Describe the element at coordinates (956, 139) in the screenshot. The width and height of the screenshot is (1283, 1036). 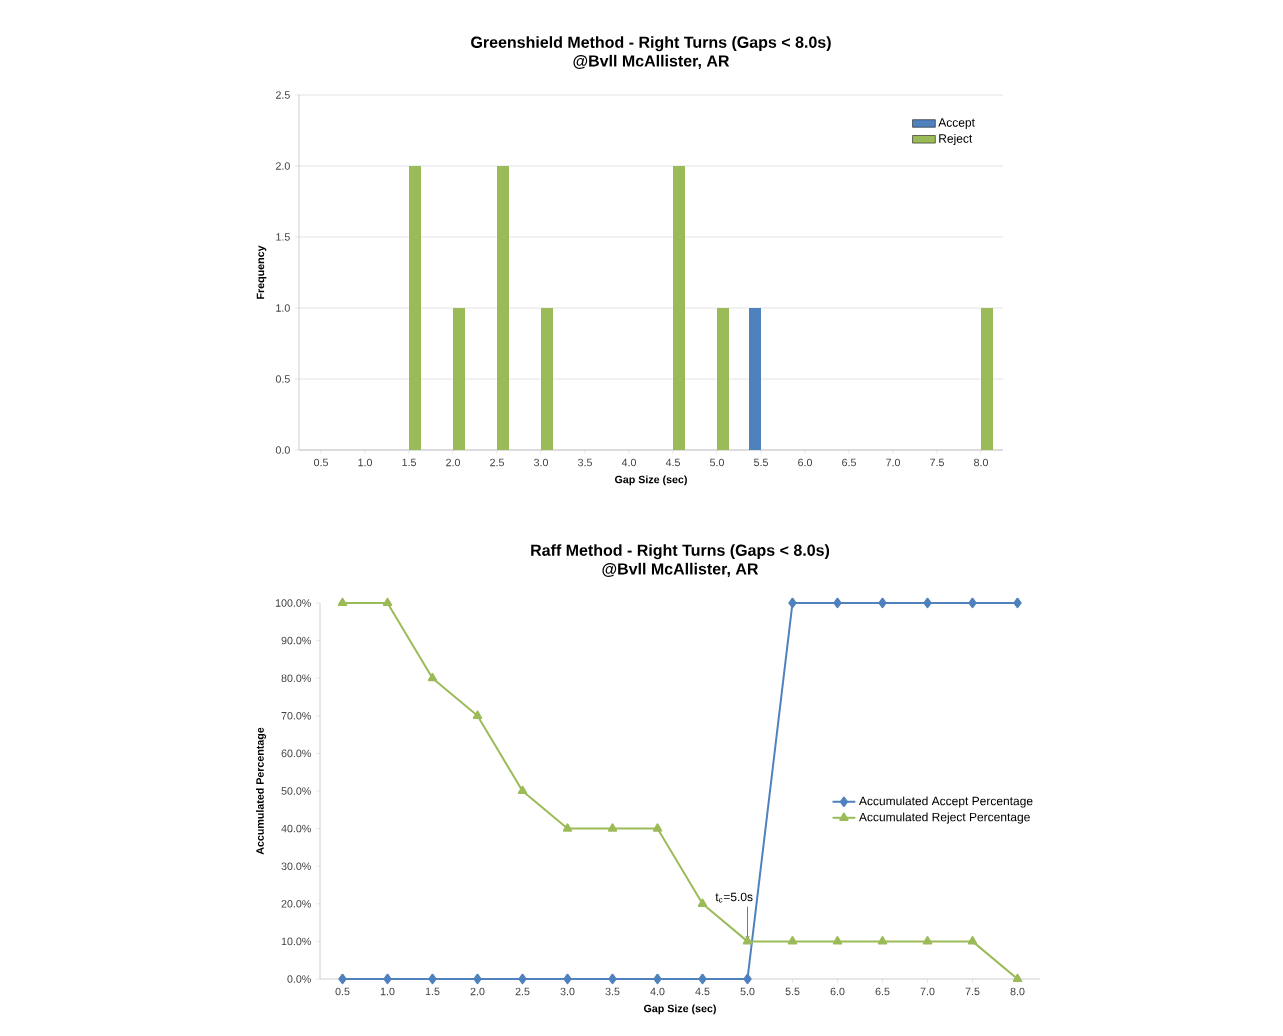
I see `legend-label: Reject` at that location.